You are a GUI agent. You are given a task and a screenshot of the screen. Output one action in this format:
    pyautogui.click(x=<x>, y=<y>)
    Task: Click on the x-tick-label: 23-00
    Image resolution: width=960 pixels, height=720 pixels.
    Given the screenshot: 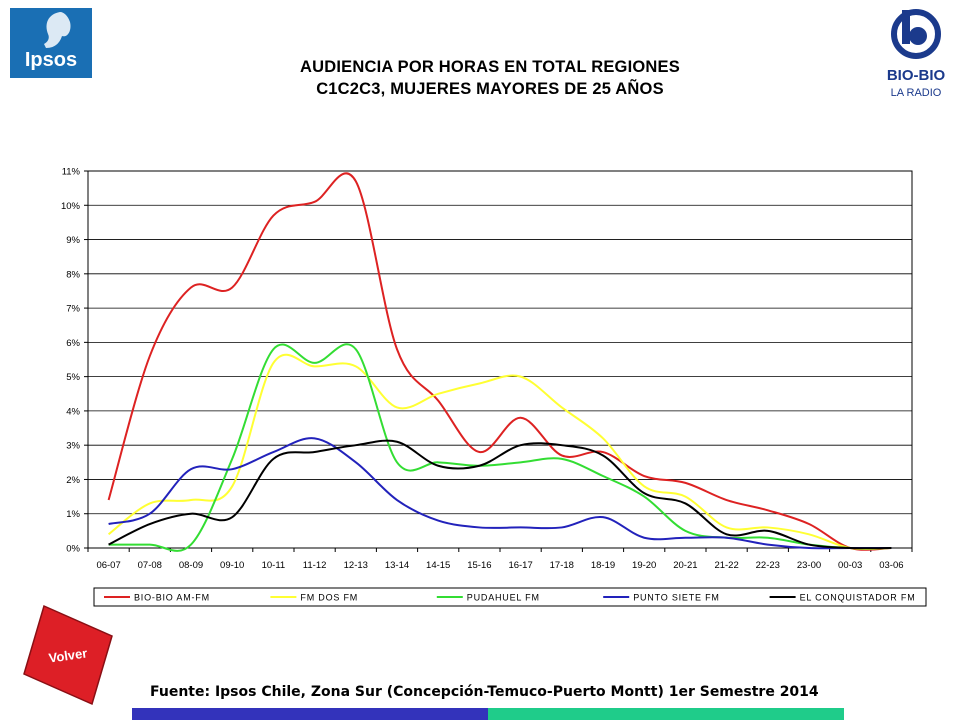 What is the action you would take?
    pyautogui.click(x=809, y=565)
    